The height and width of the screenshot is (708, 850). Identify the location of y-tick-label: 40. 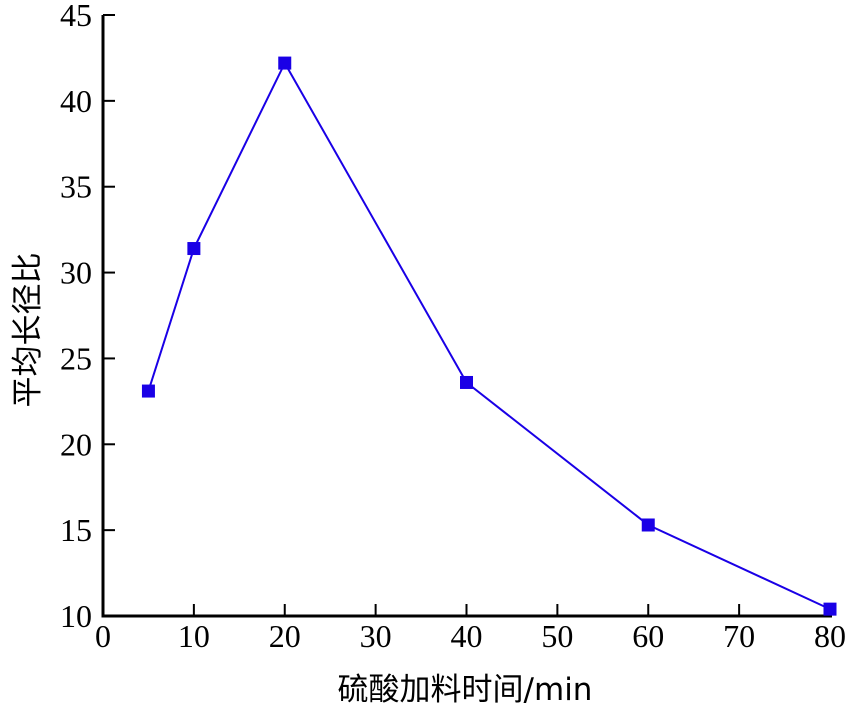
(76, 101).